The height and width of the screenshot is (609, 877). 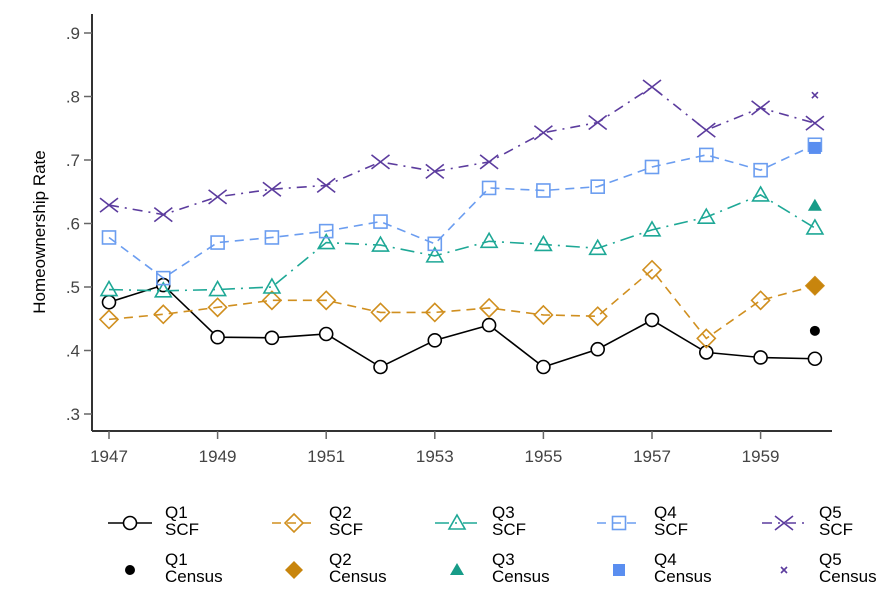 I want to click on legend-label: Q1, so click(x=176, y=559).